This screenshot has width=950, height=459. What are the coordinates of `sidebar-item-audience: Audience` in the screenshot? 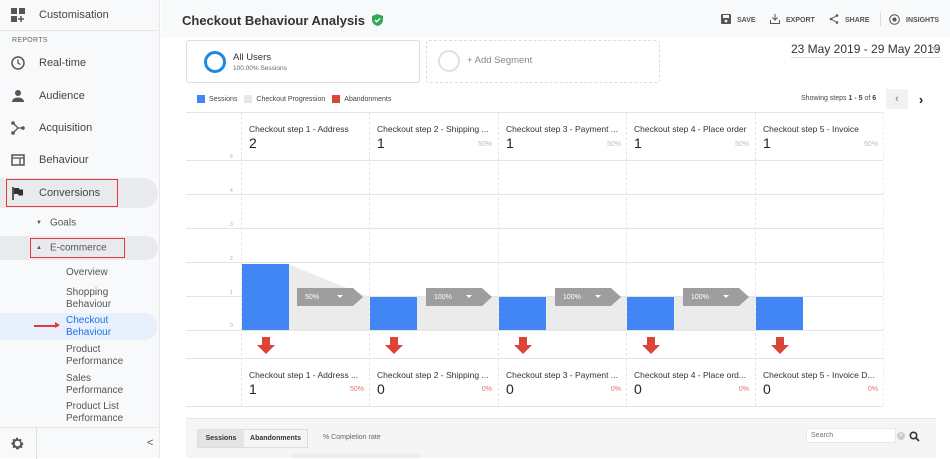 It's located at (79, 96).